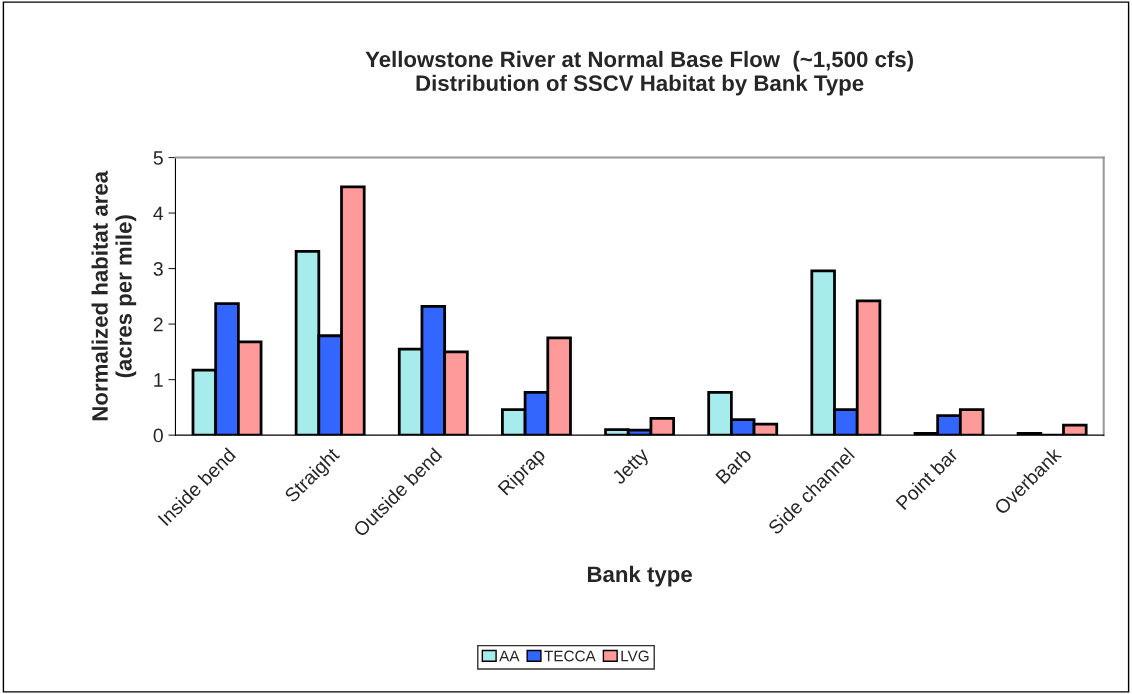 The width and height of the screenshot is (1132, 694). What do you see at coordinates (635, 656) in the screenshot?
I see `legend-label: LVG` at bounding box center [635, 656].